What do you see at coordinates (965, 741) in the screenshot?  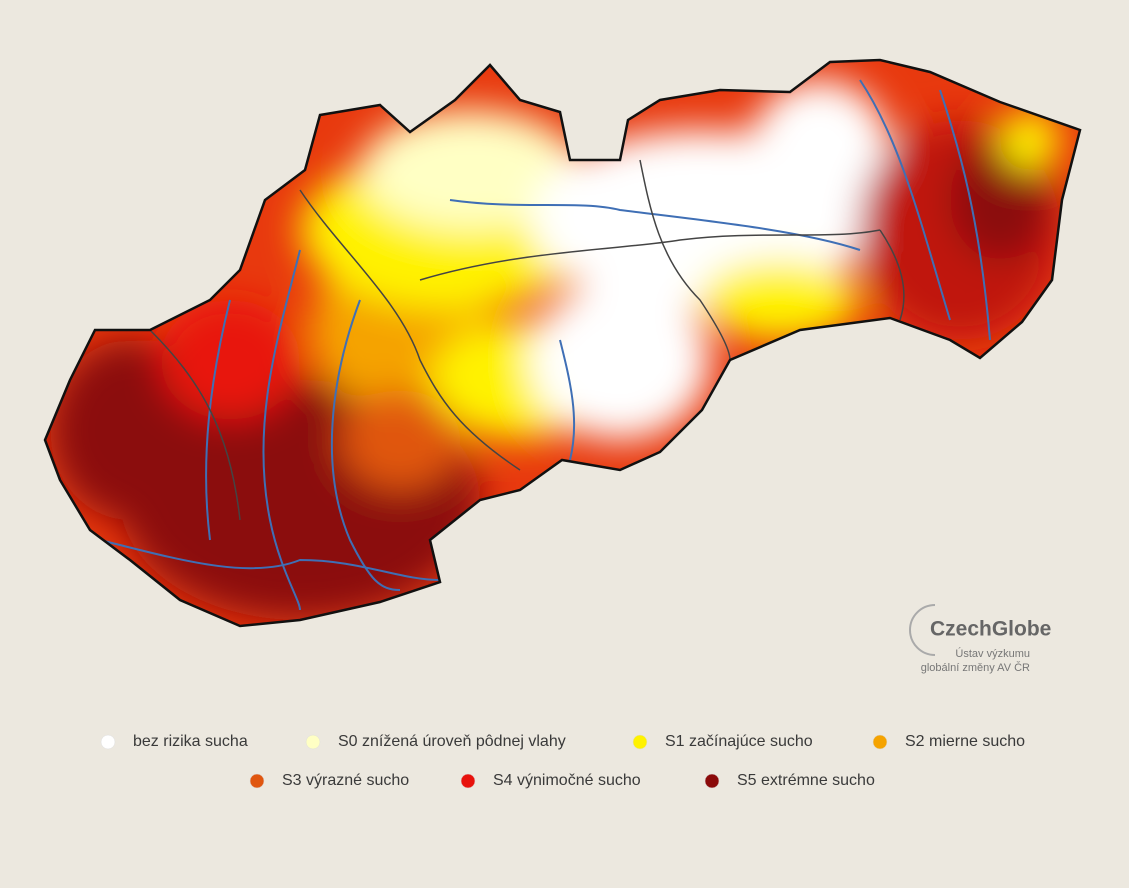 I see `legend-label: S2 mierne sucho` at bounding box center [965, 741].